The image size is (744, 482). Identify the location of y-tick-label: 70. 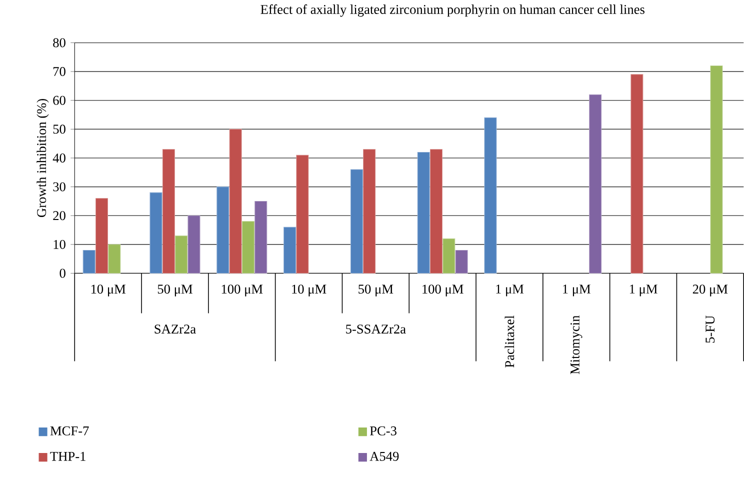
(59, 71).